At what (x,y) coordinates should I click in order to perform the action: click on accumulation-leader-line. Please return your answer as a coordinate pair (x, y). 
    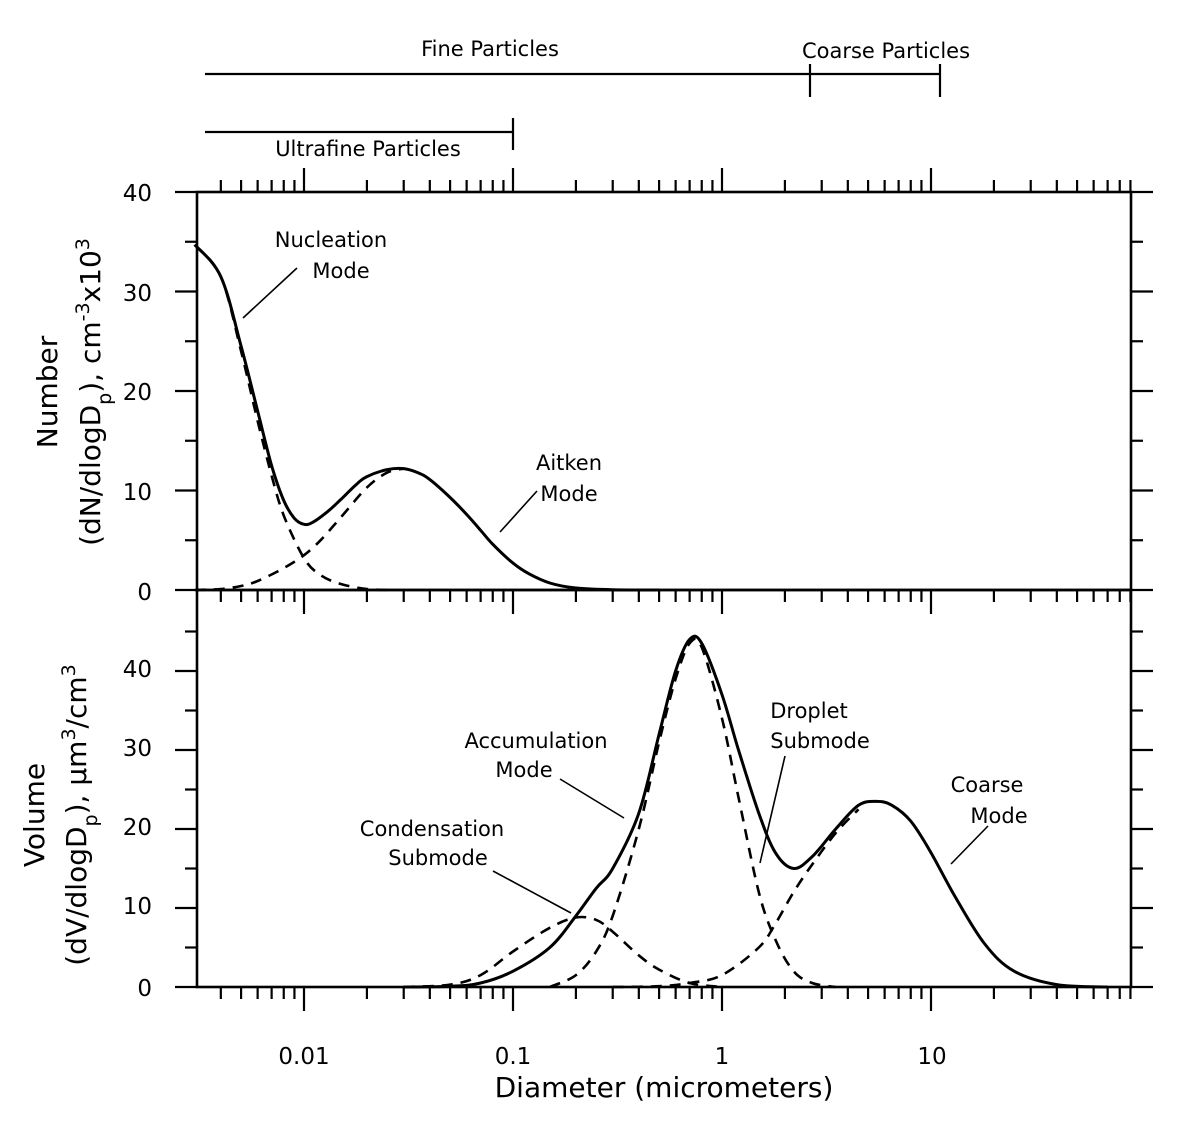
    Looking at the image, I should click on (592, 798).